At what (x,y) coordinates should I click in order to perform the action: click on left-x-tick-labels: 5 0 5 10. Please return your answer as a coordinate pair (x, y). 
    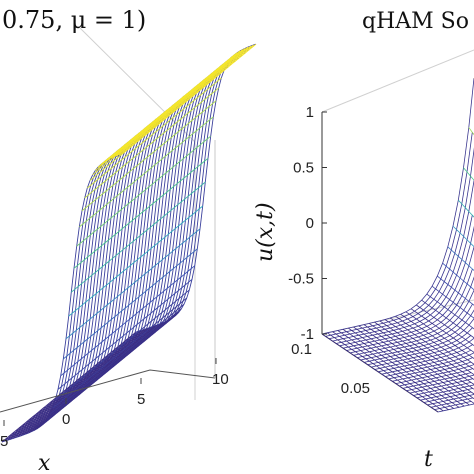
    Looking at the image, I should click on (114, 404).